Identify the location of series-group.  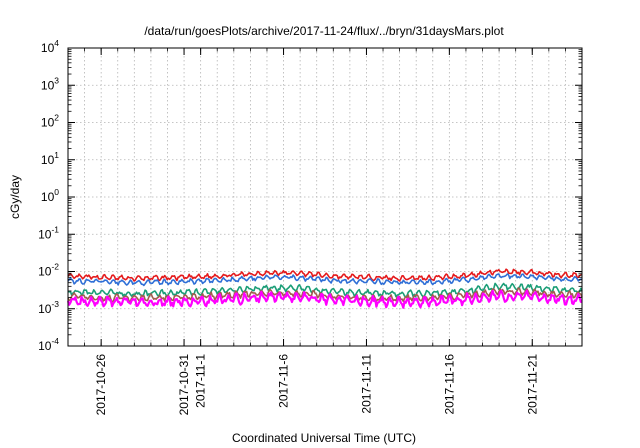
(324, 288).